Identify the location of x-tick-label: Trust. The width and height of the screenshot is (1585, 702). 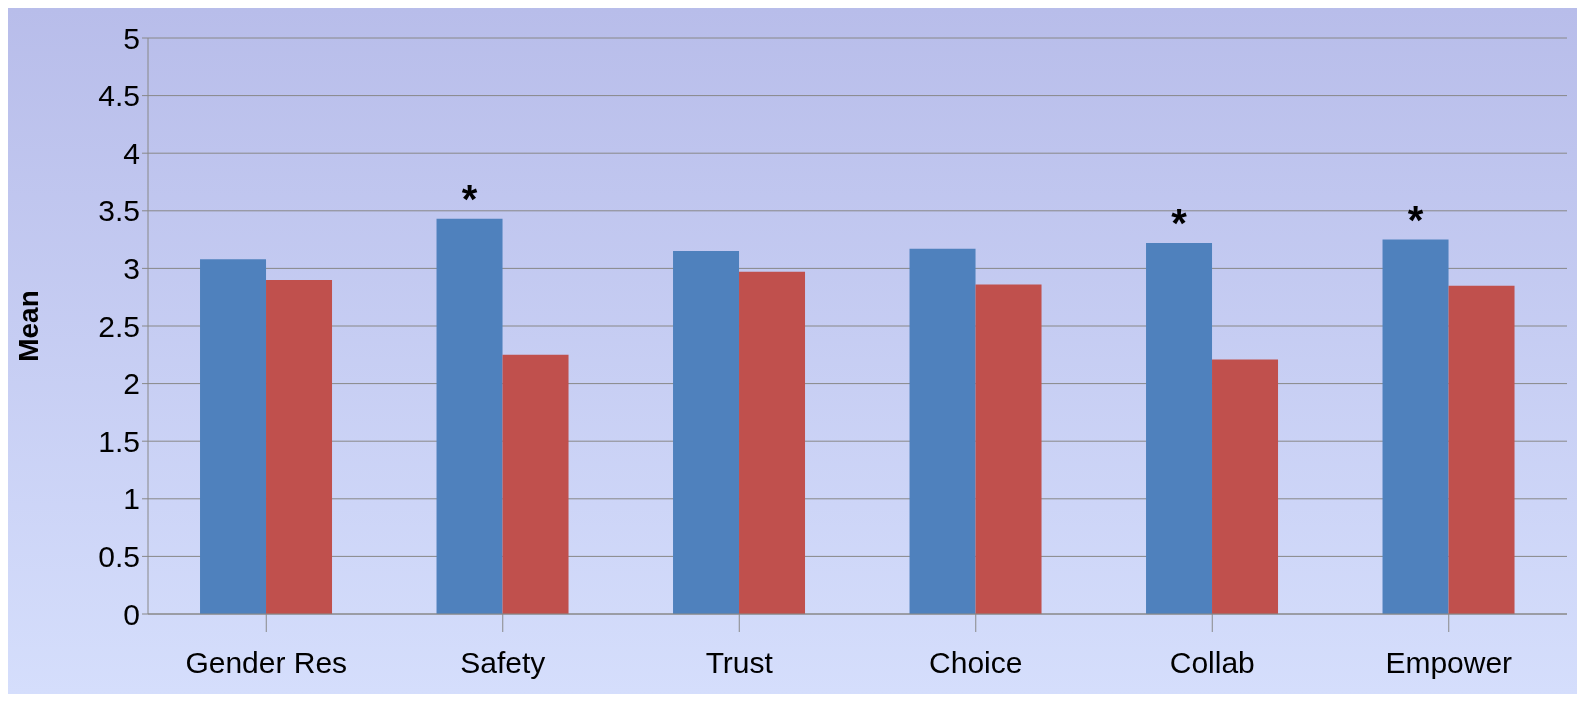
(739, 663).